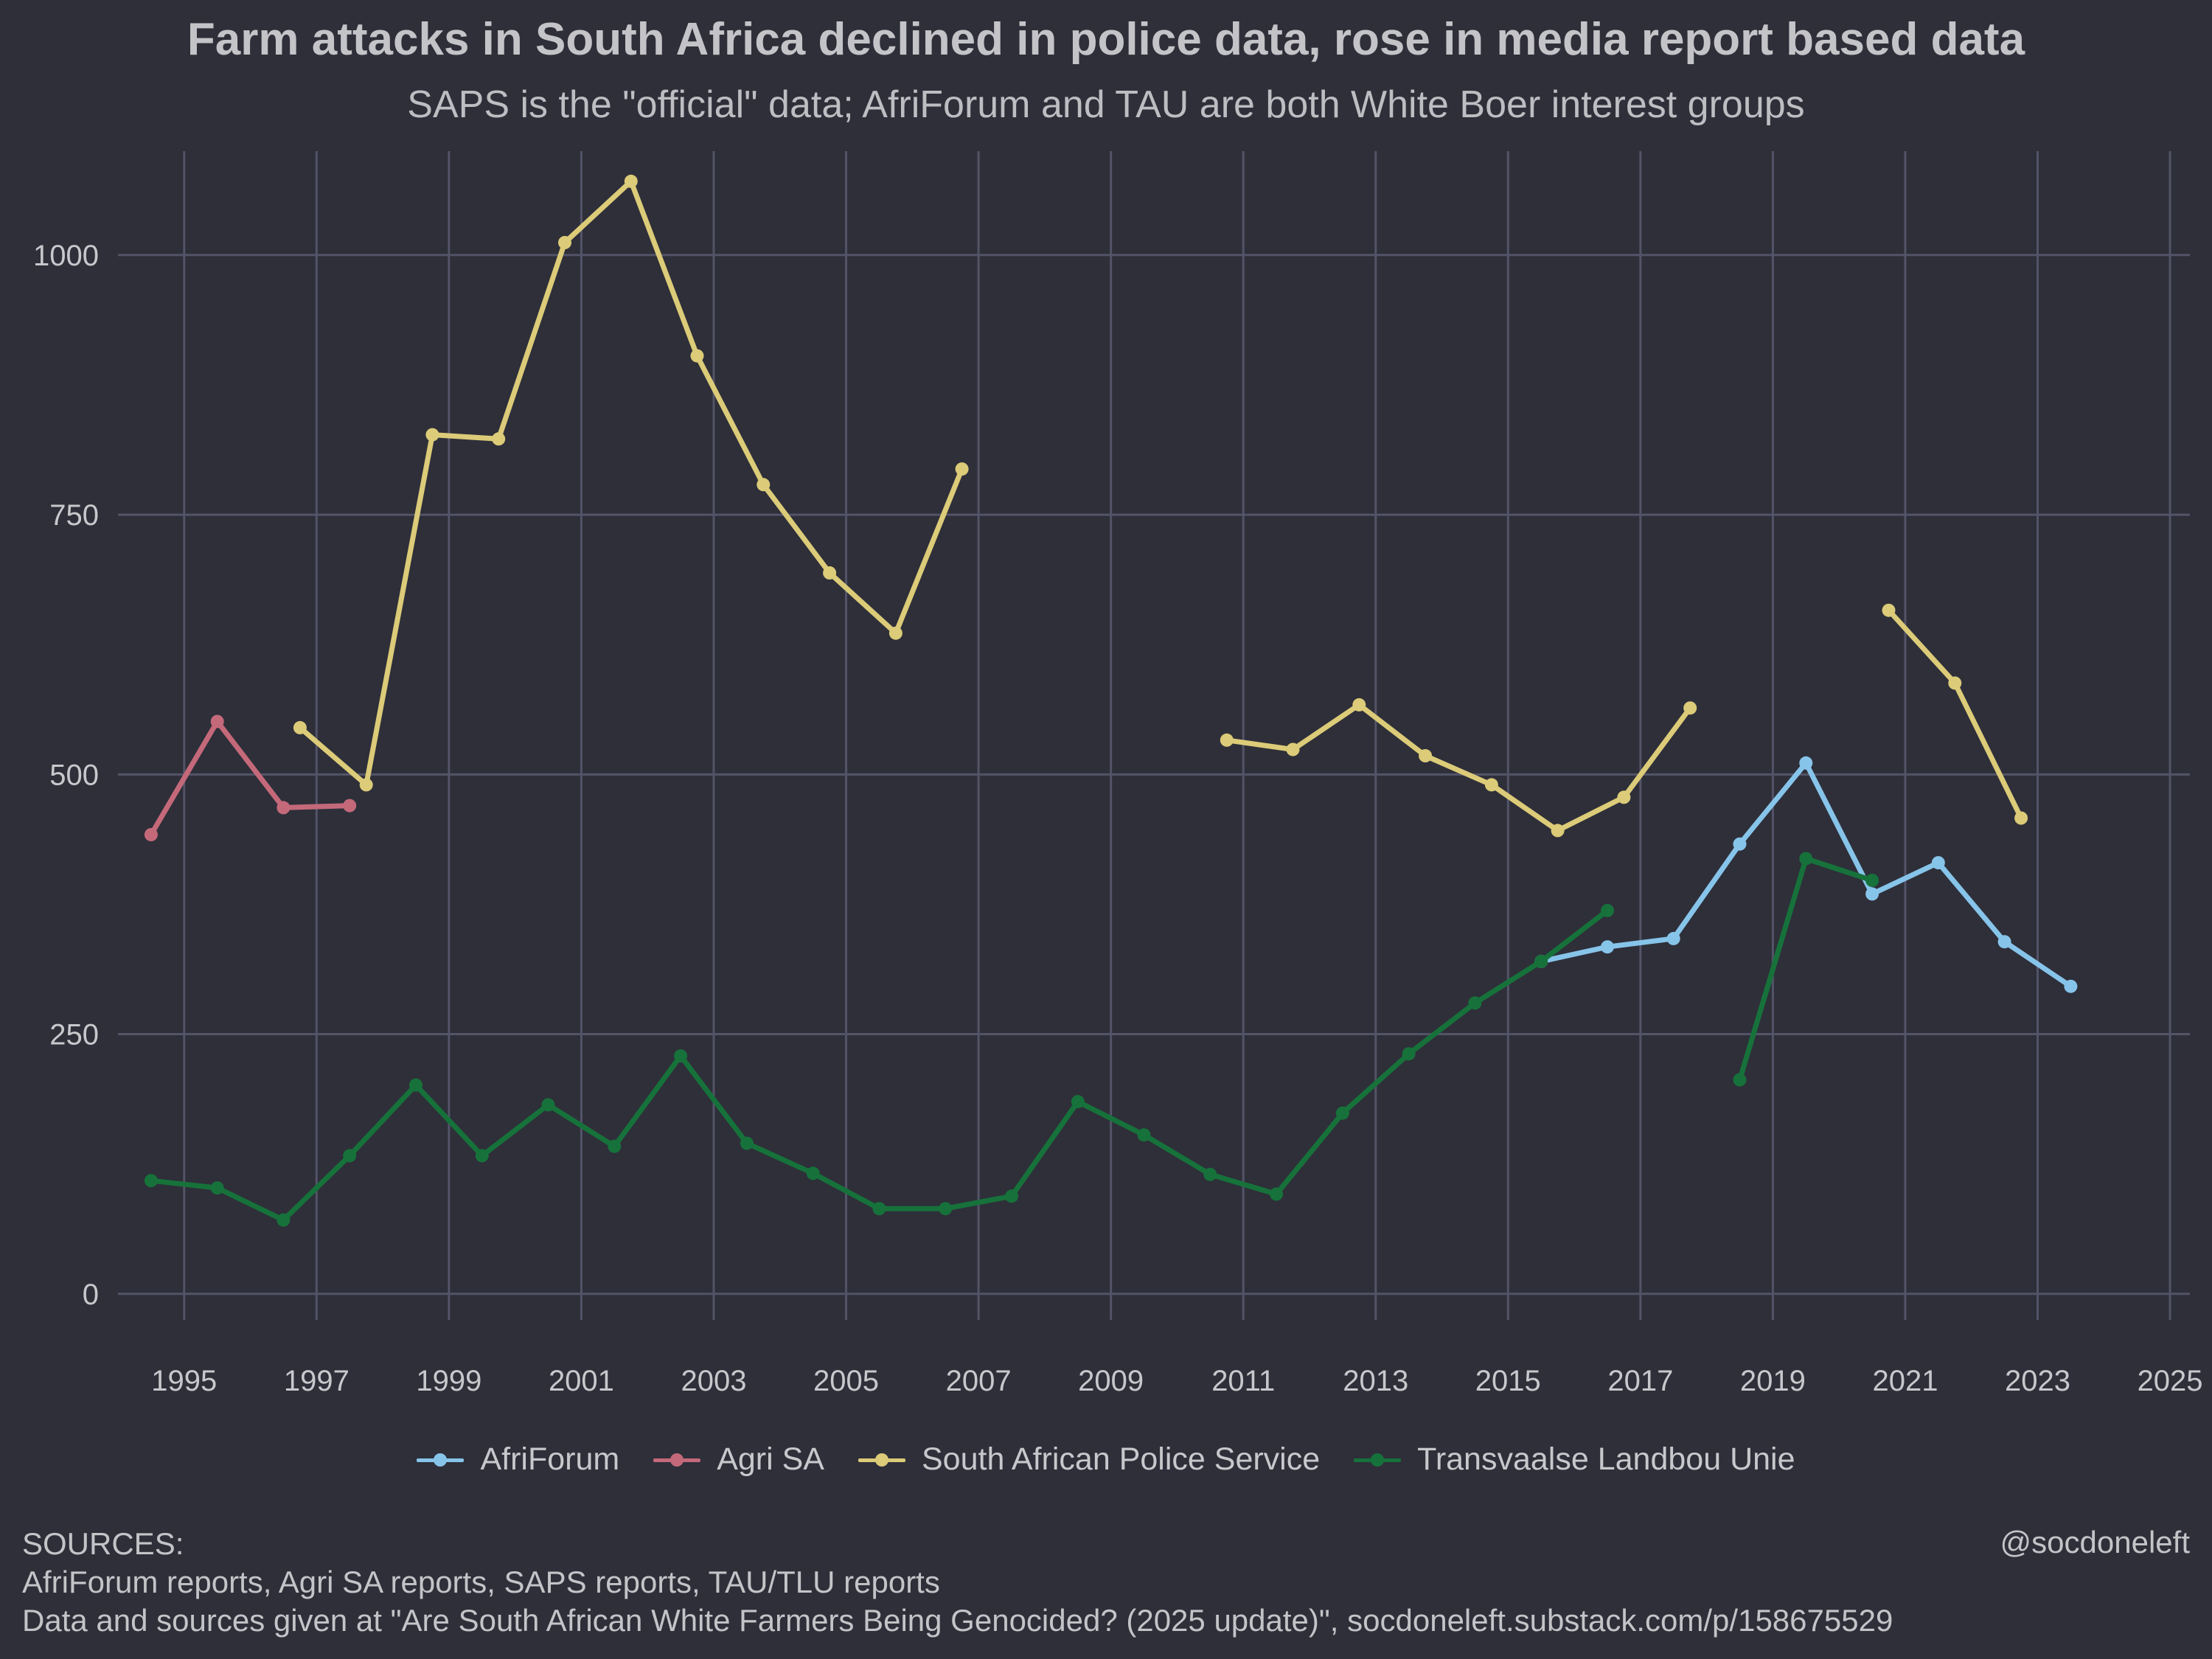  I want to click on legend-label-afriforum: AfriForum, so click(550, 1459).